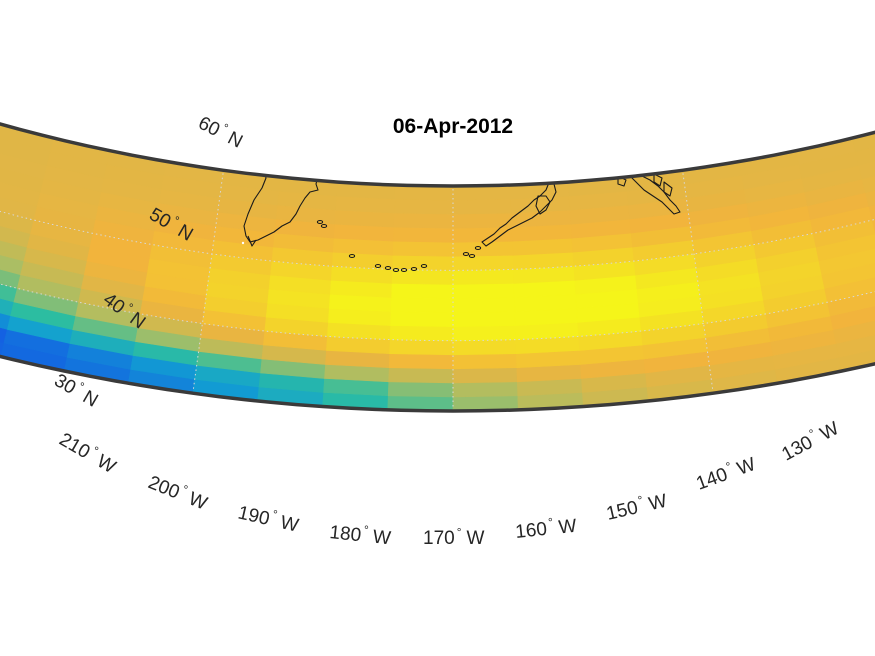  I want to click on kodiak-island, so click(543, 205).